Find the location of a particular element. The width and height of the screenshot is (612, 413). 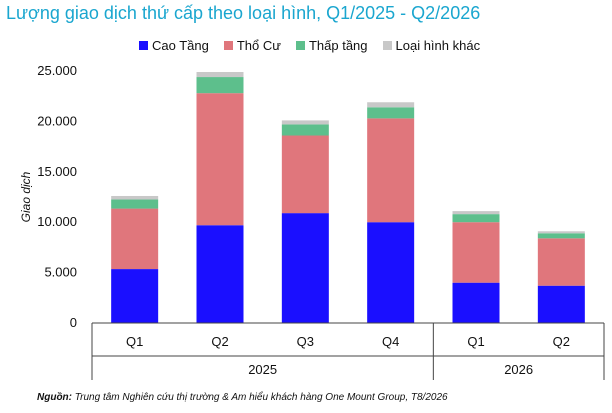

legend-label-tho-cu: Thổ Cư is located at coordinates (258, 45).